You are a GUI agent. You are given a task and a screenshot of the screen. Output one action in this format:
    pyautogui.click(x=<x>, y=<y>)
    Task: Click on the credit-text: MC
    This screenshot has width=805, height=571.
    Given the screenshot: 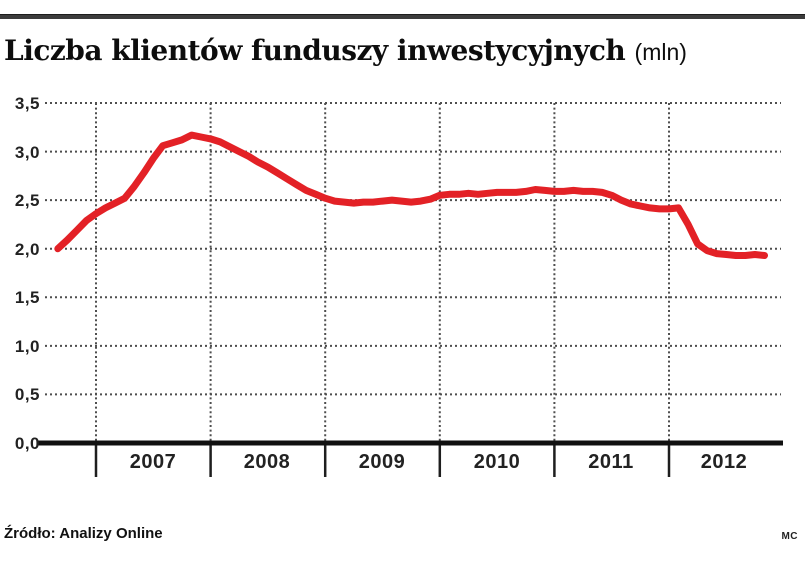 What is the action you would take?
    pyautogui.click(x=789, y=536)
    